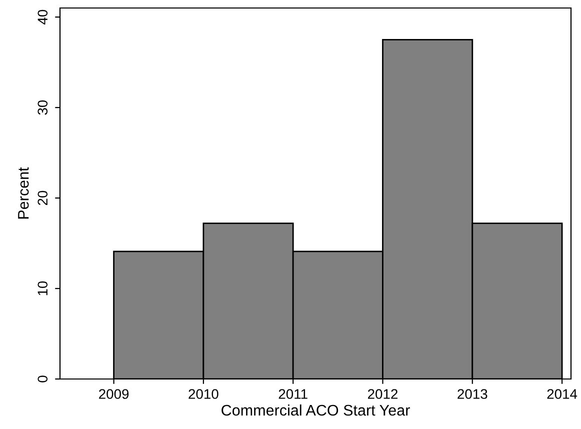  What do you see at coordinates (383, 394) in the screenshot?
I see `x-tick-label: 2012` at bounding box center [383, 394].